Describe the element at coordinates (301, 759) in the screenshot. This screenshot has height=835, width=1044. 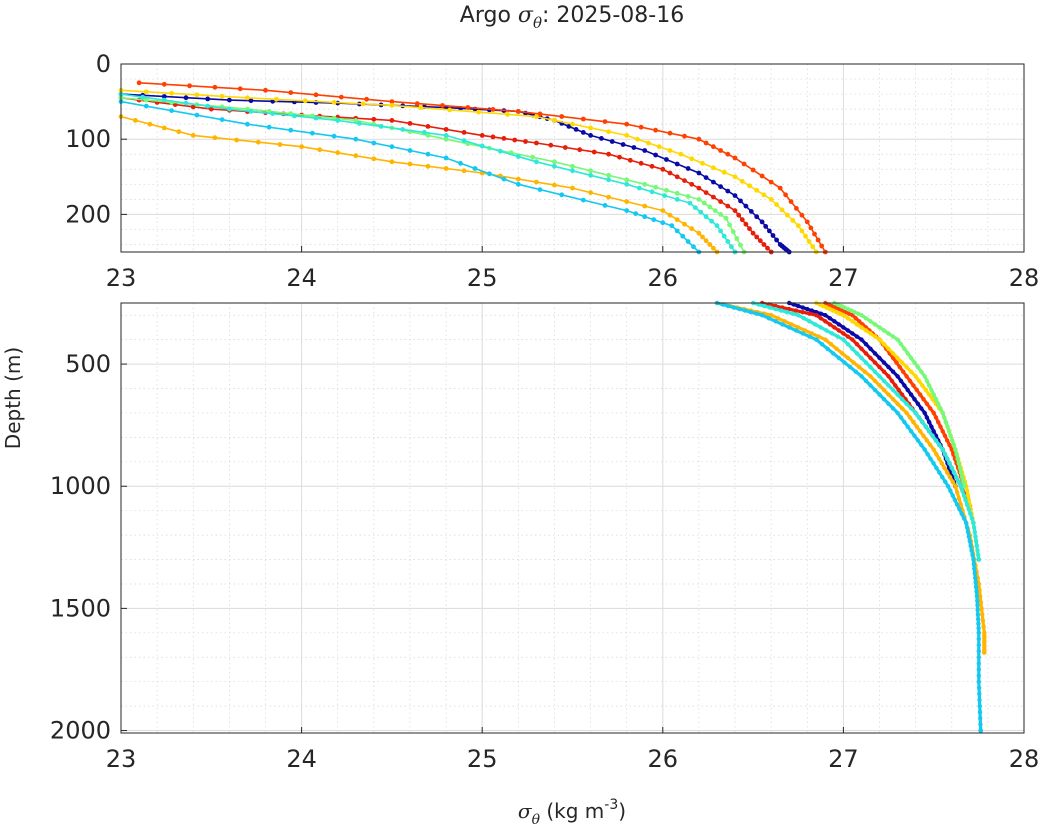
I see `x-tick-label: 24` at that location.